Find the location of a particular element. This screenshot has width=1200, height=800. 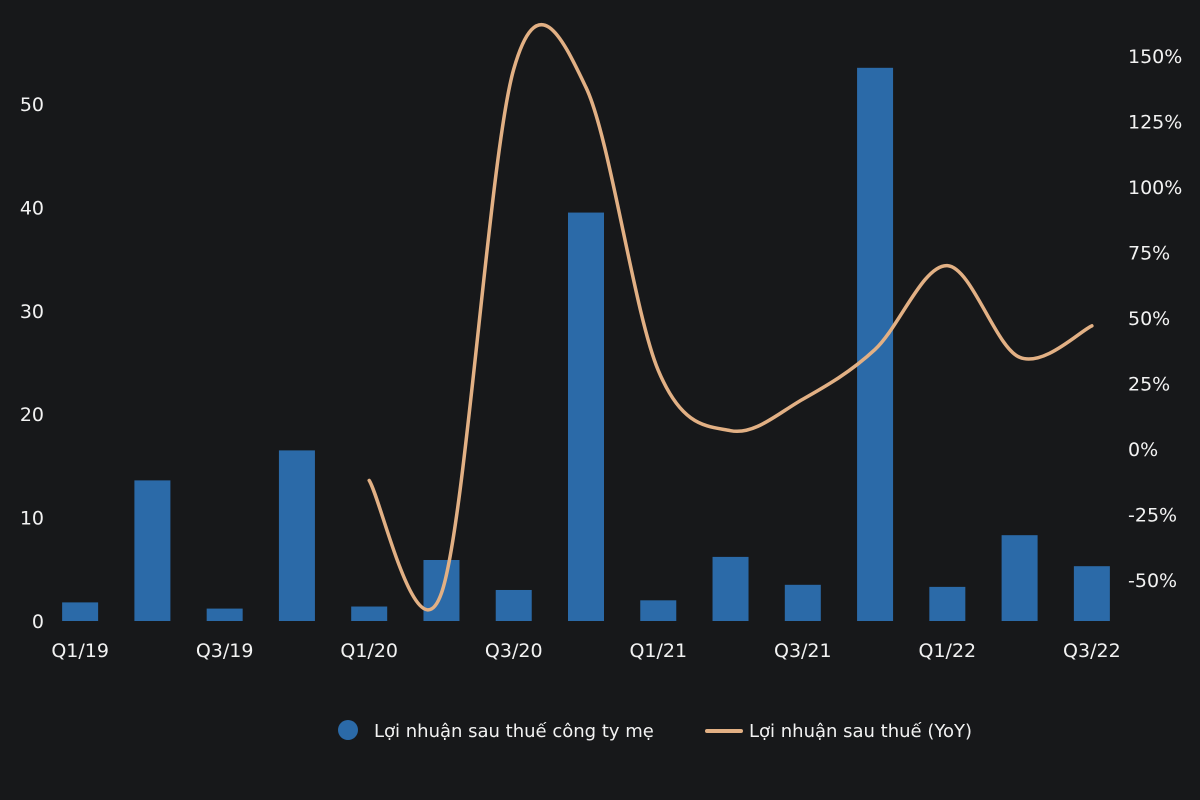

right-tick-label: 150% is located at coordinates (1155, 57).